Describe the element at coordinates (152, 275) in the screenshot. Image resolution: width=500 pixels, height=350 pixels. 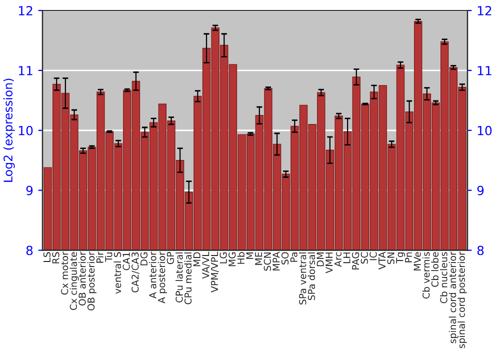
I see `x-tick-label: A anterior` at that location.